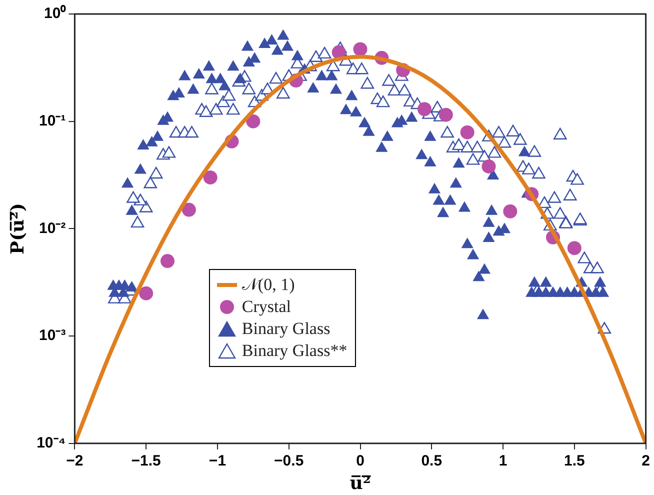  Describe the element at coordinates (360, 461) in the screenshot. I see `x-tick-label: 0` at that location.